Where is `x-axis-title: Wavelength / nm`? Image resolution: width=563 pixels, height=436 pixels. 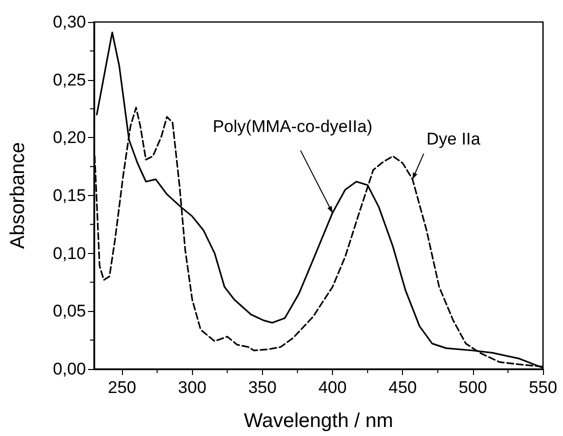
x-axis-title: Wavelength / nm is located at coordinates (319, 421).